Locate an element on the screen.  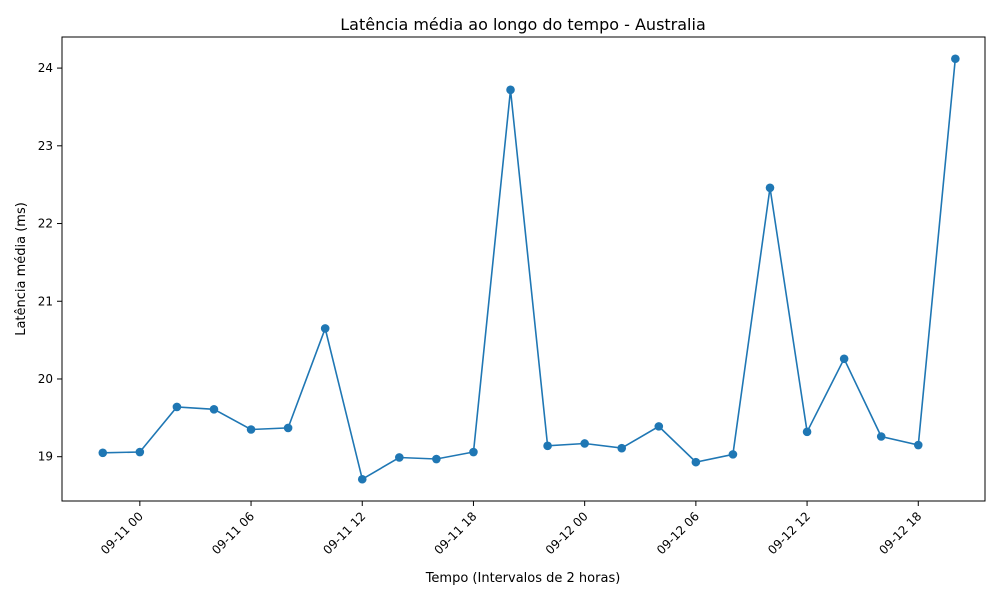
x-tick-label: 09-11 06 is located at coordinates (233, 533).